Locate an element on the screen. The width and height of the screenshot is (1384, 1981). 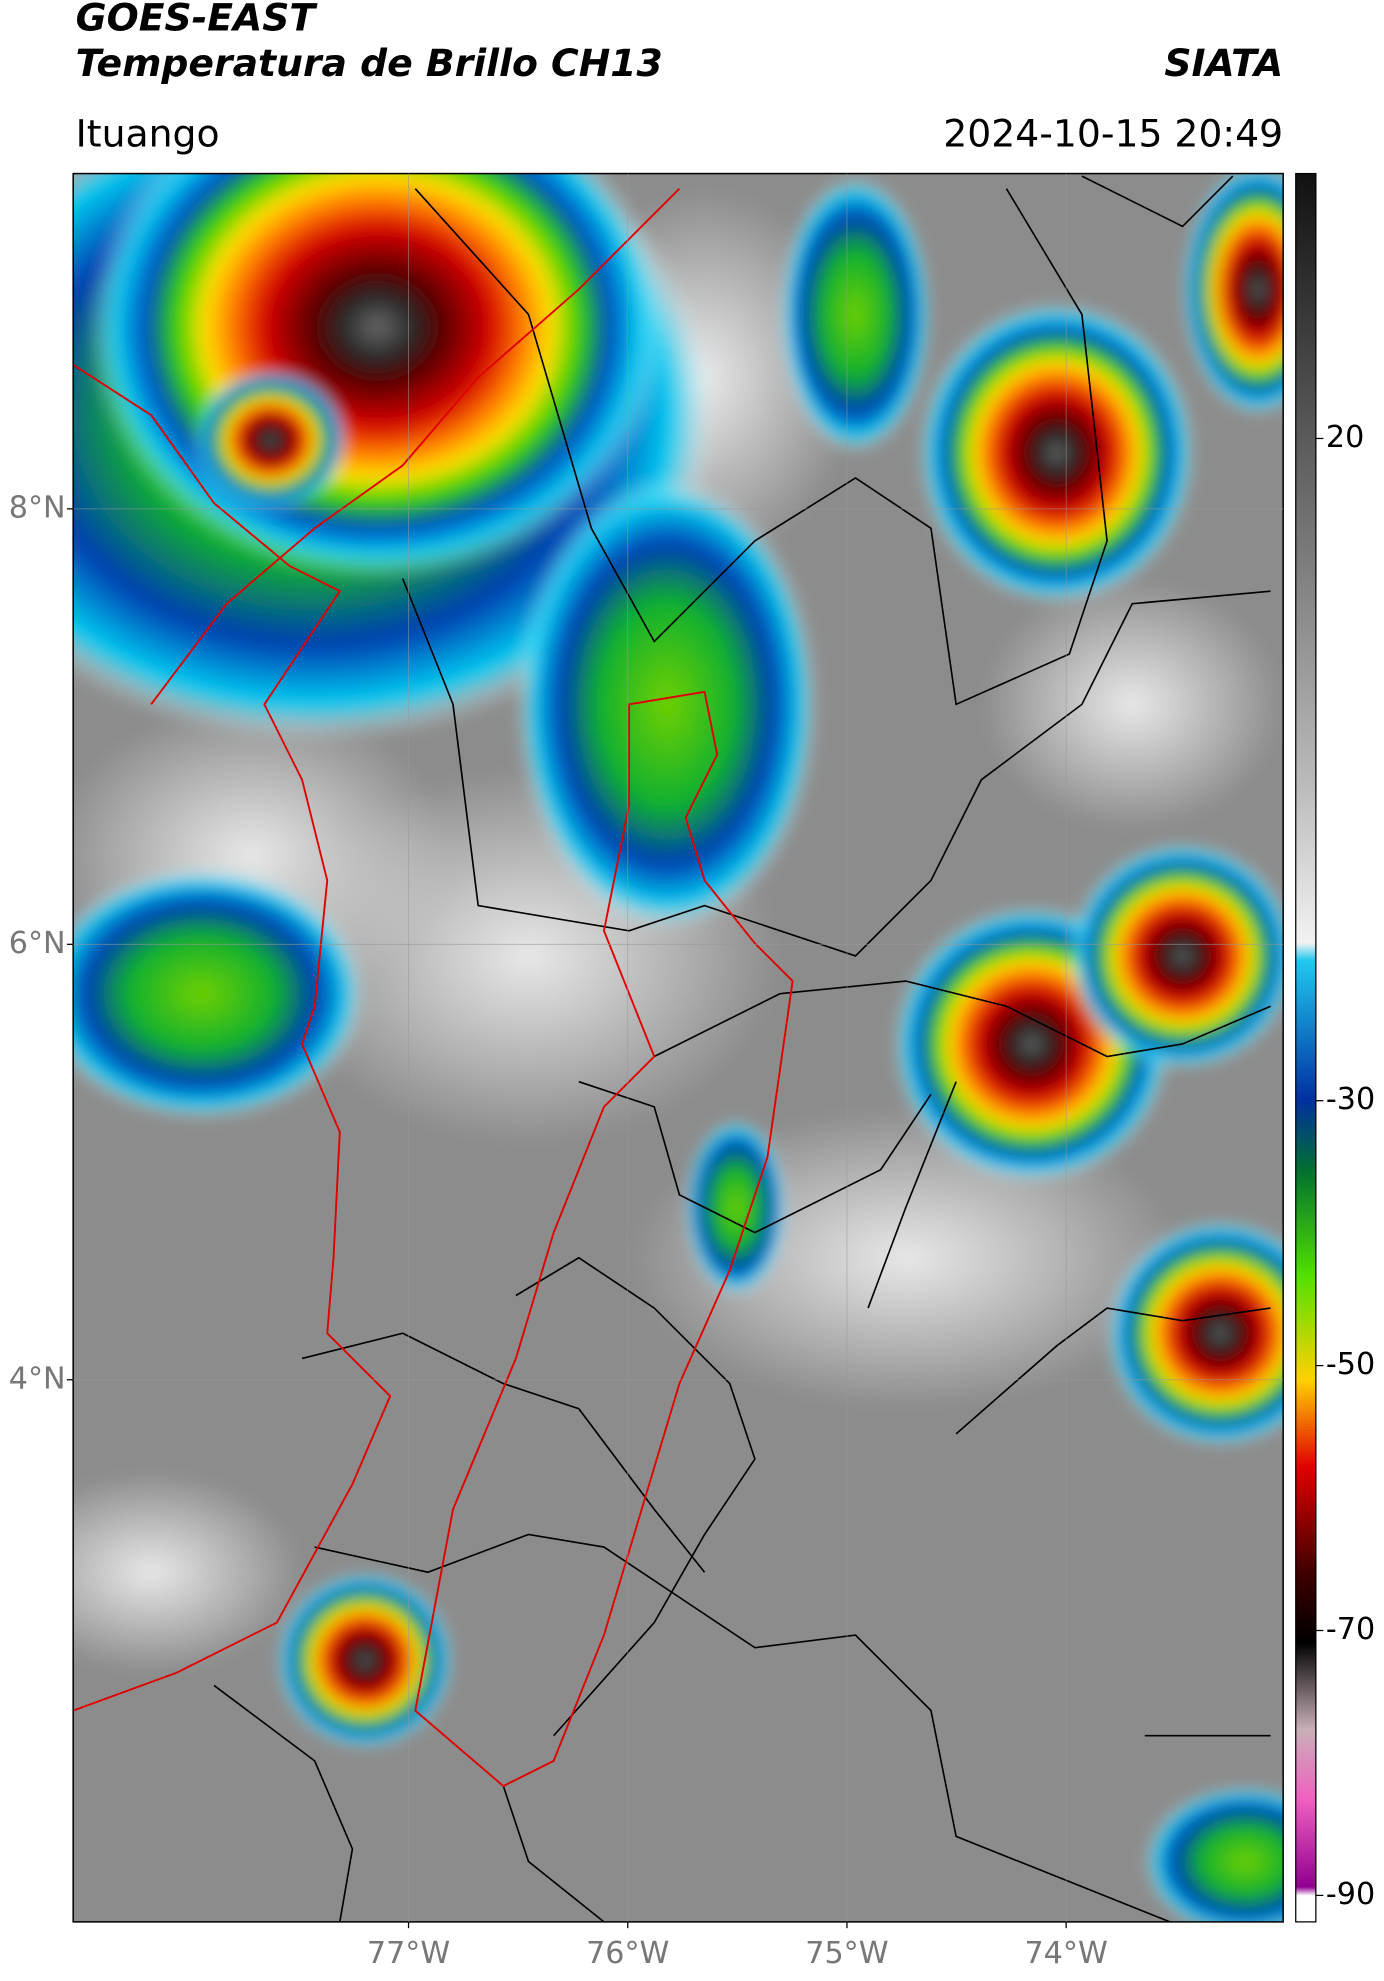
lon-tick-label: 77°W is located at coordinates (408, 1953).